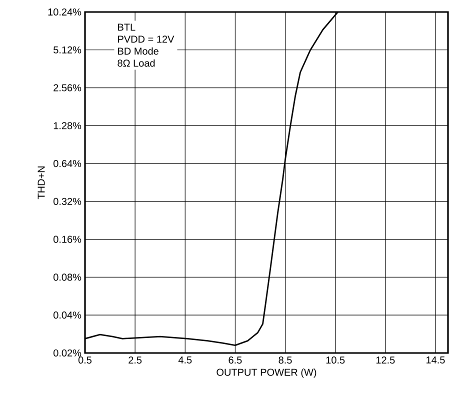 This screenshot has height=412, width=453. Describe the element at coordinates (68, 88) in the screenshot. I see `y-tick-label: 2.56%` at that location.